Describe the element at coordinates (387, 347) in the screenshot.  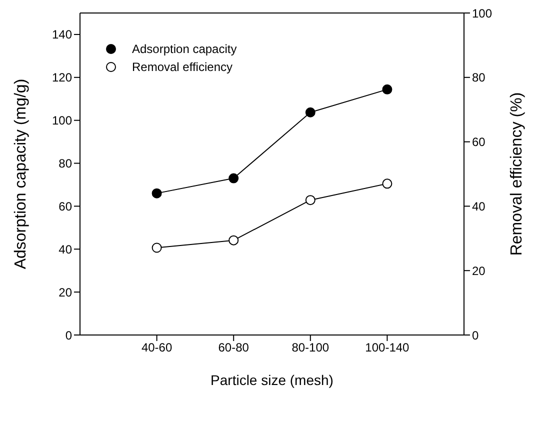
I see `x-tick-label: 100-140` at that location.